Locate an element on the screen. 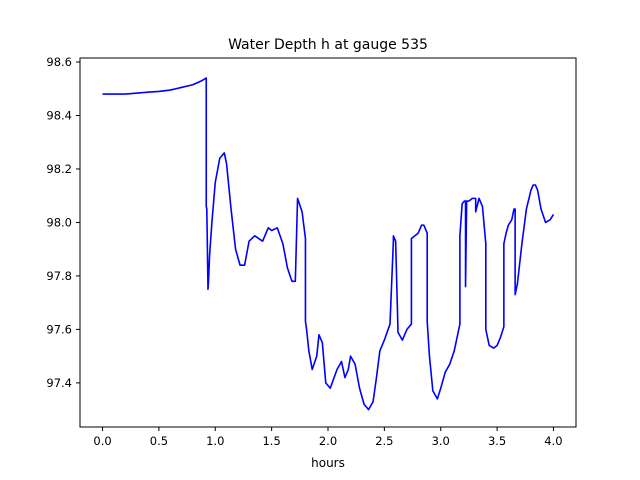 This screenshot has height=480, width=640. x-axis-label: hours is located at coordinates (328, 463).